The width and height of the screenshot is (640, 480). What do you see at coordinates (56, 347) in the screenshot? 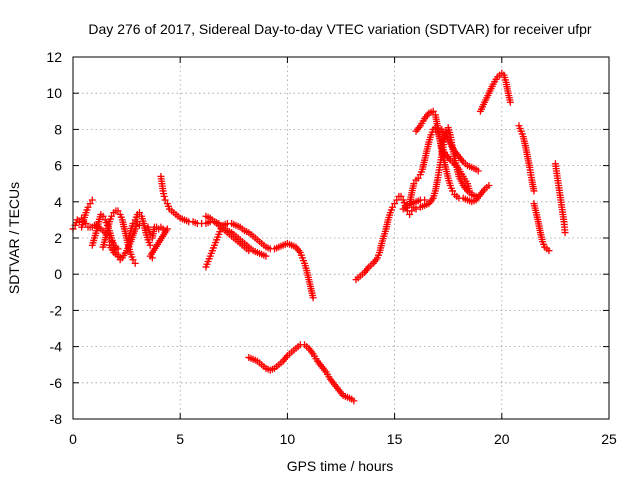
I see `y-tick-label: -4` at bounding box center [56, 347].